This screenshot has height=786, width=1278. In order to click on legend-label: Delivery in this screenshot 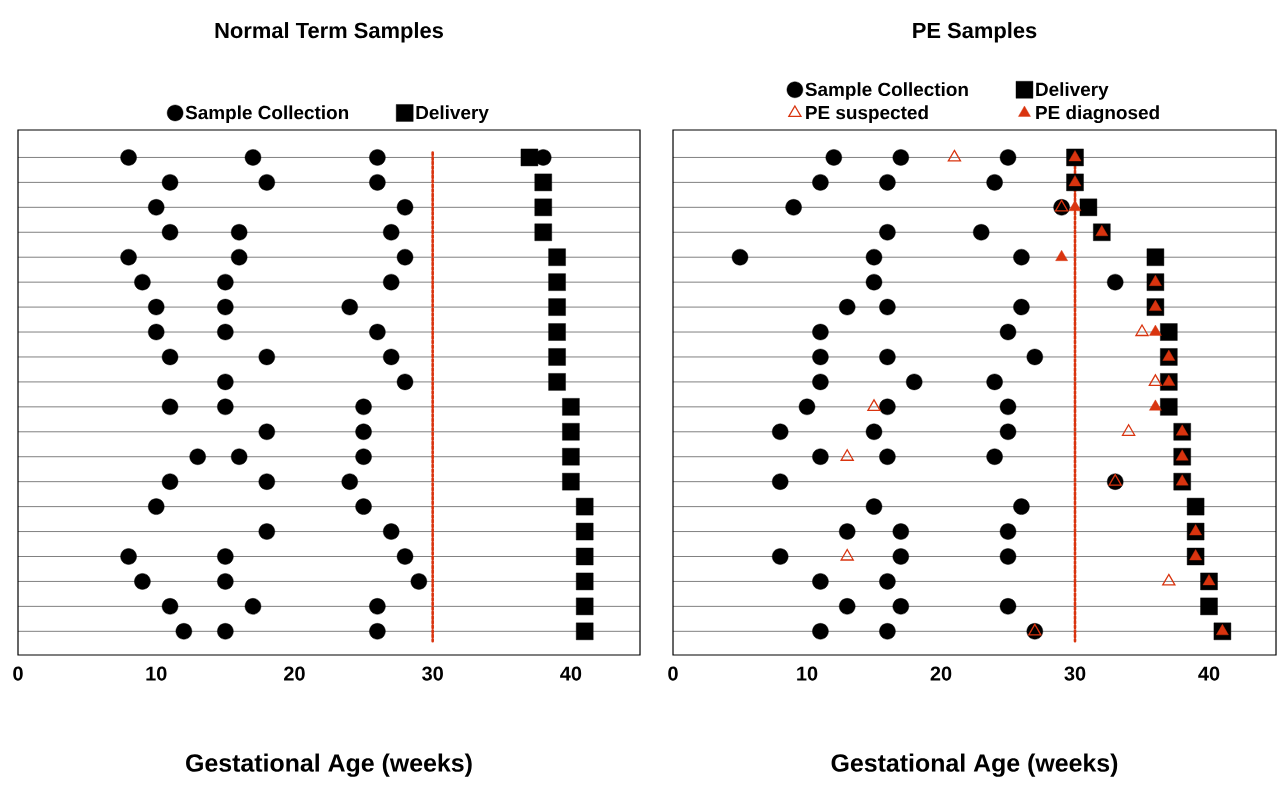, I will do `click(452, 114)`.